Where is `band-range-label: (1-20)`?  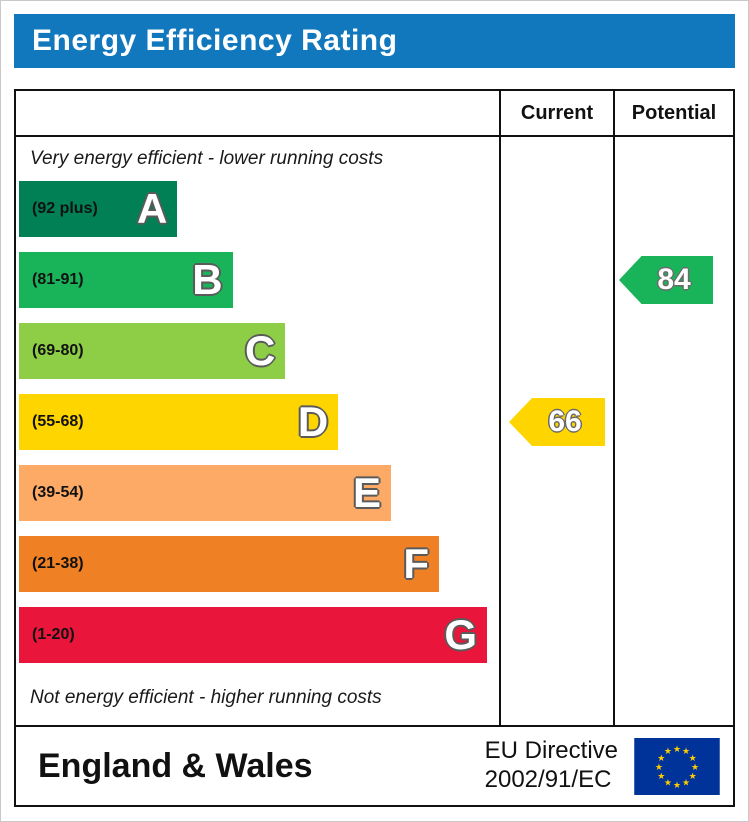 band-range-label: (1-20) is located at coordinates (53, 634).